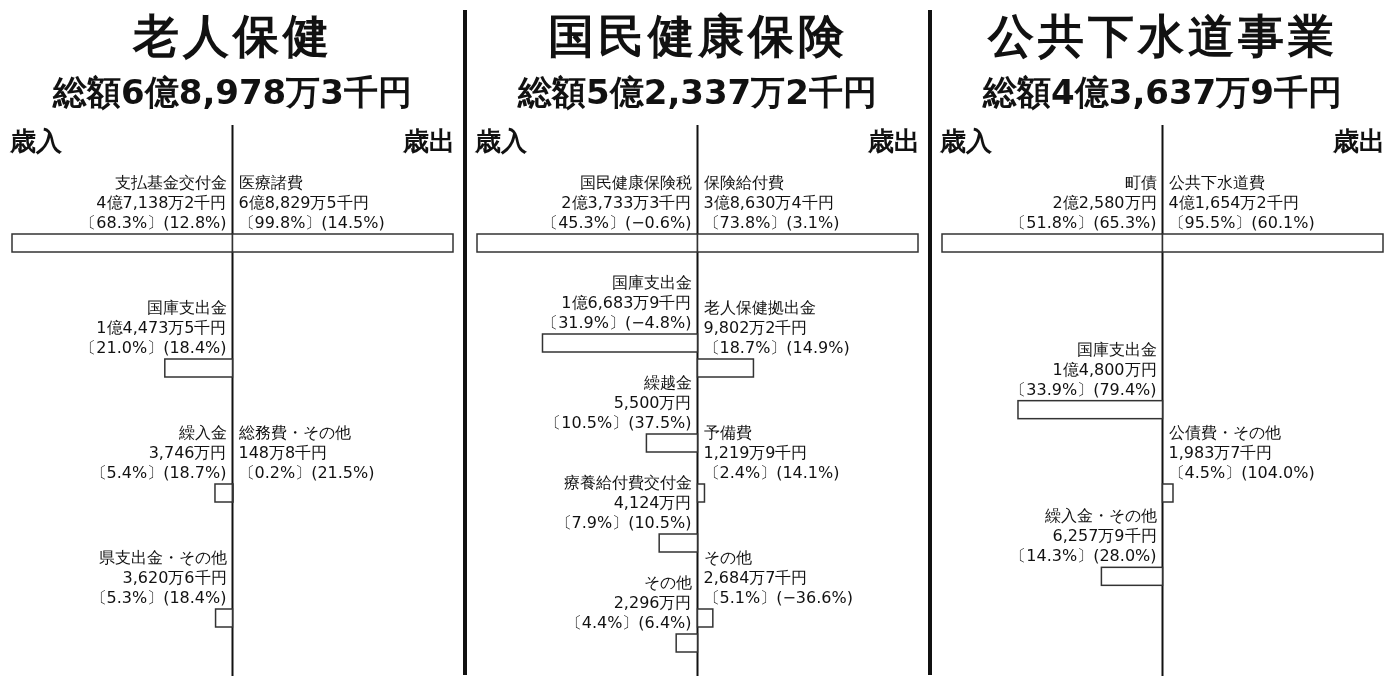 This screenshot has width=1395, height=679. Describe the element at coordinates (697, 36) in the screenshot. I see `chart-title: 国民健康保険` at that location.